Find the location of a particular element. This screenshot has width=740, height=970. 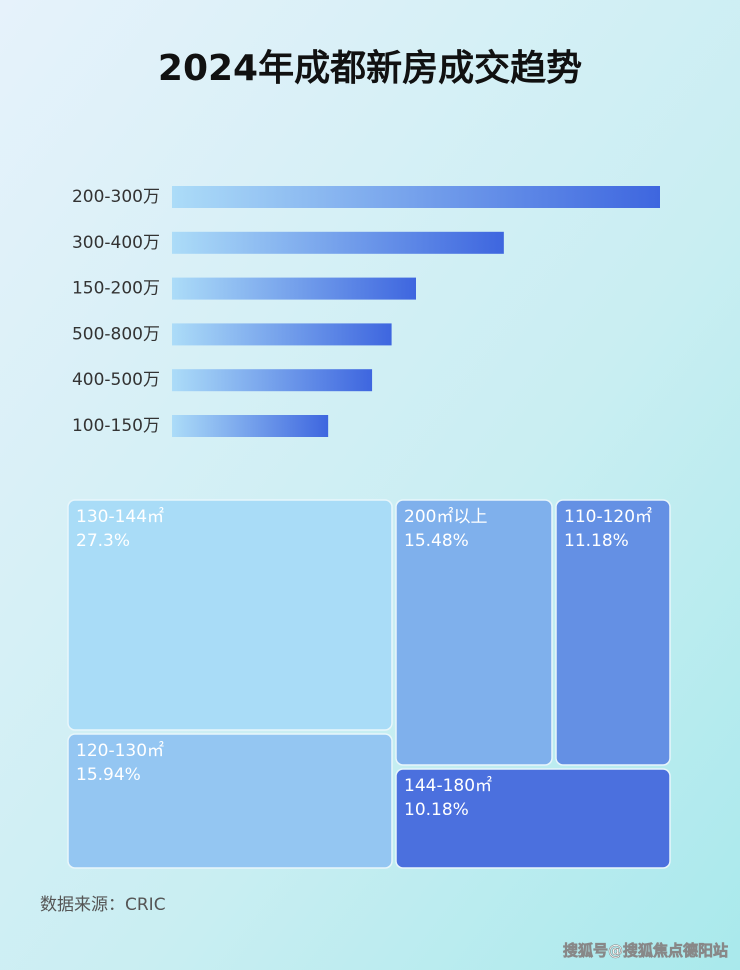

category-label: 100-150万 is located at coordinates (116, 426).